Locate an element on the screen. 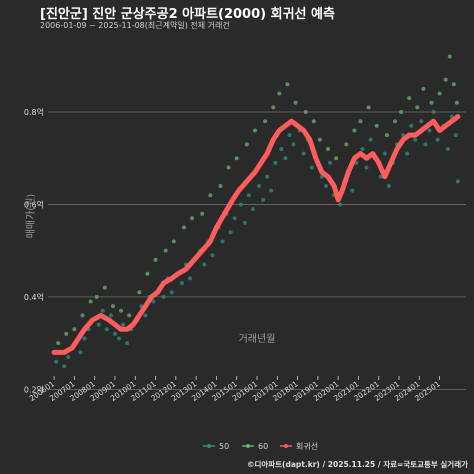  chart-title: [진안군] 진안 군상주공2 아파트(2000) 회귀선 예측 is located at coordinates (187, 14).